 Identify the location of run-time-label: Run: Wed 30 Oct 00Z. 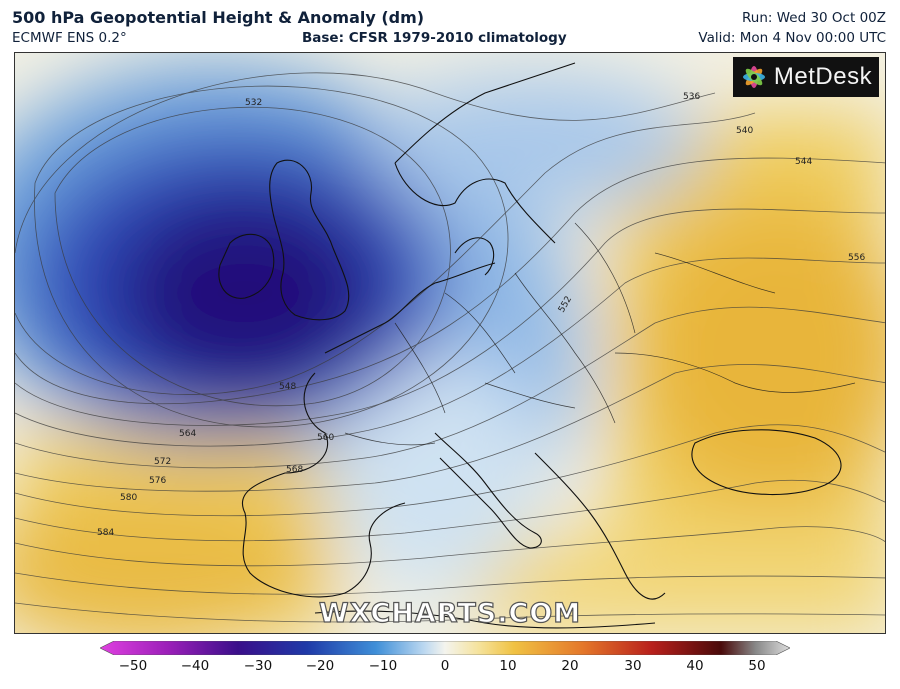
(814, 18).